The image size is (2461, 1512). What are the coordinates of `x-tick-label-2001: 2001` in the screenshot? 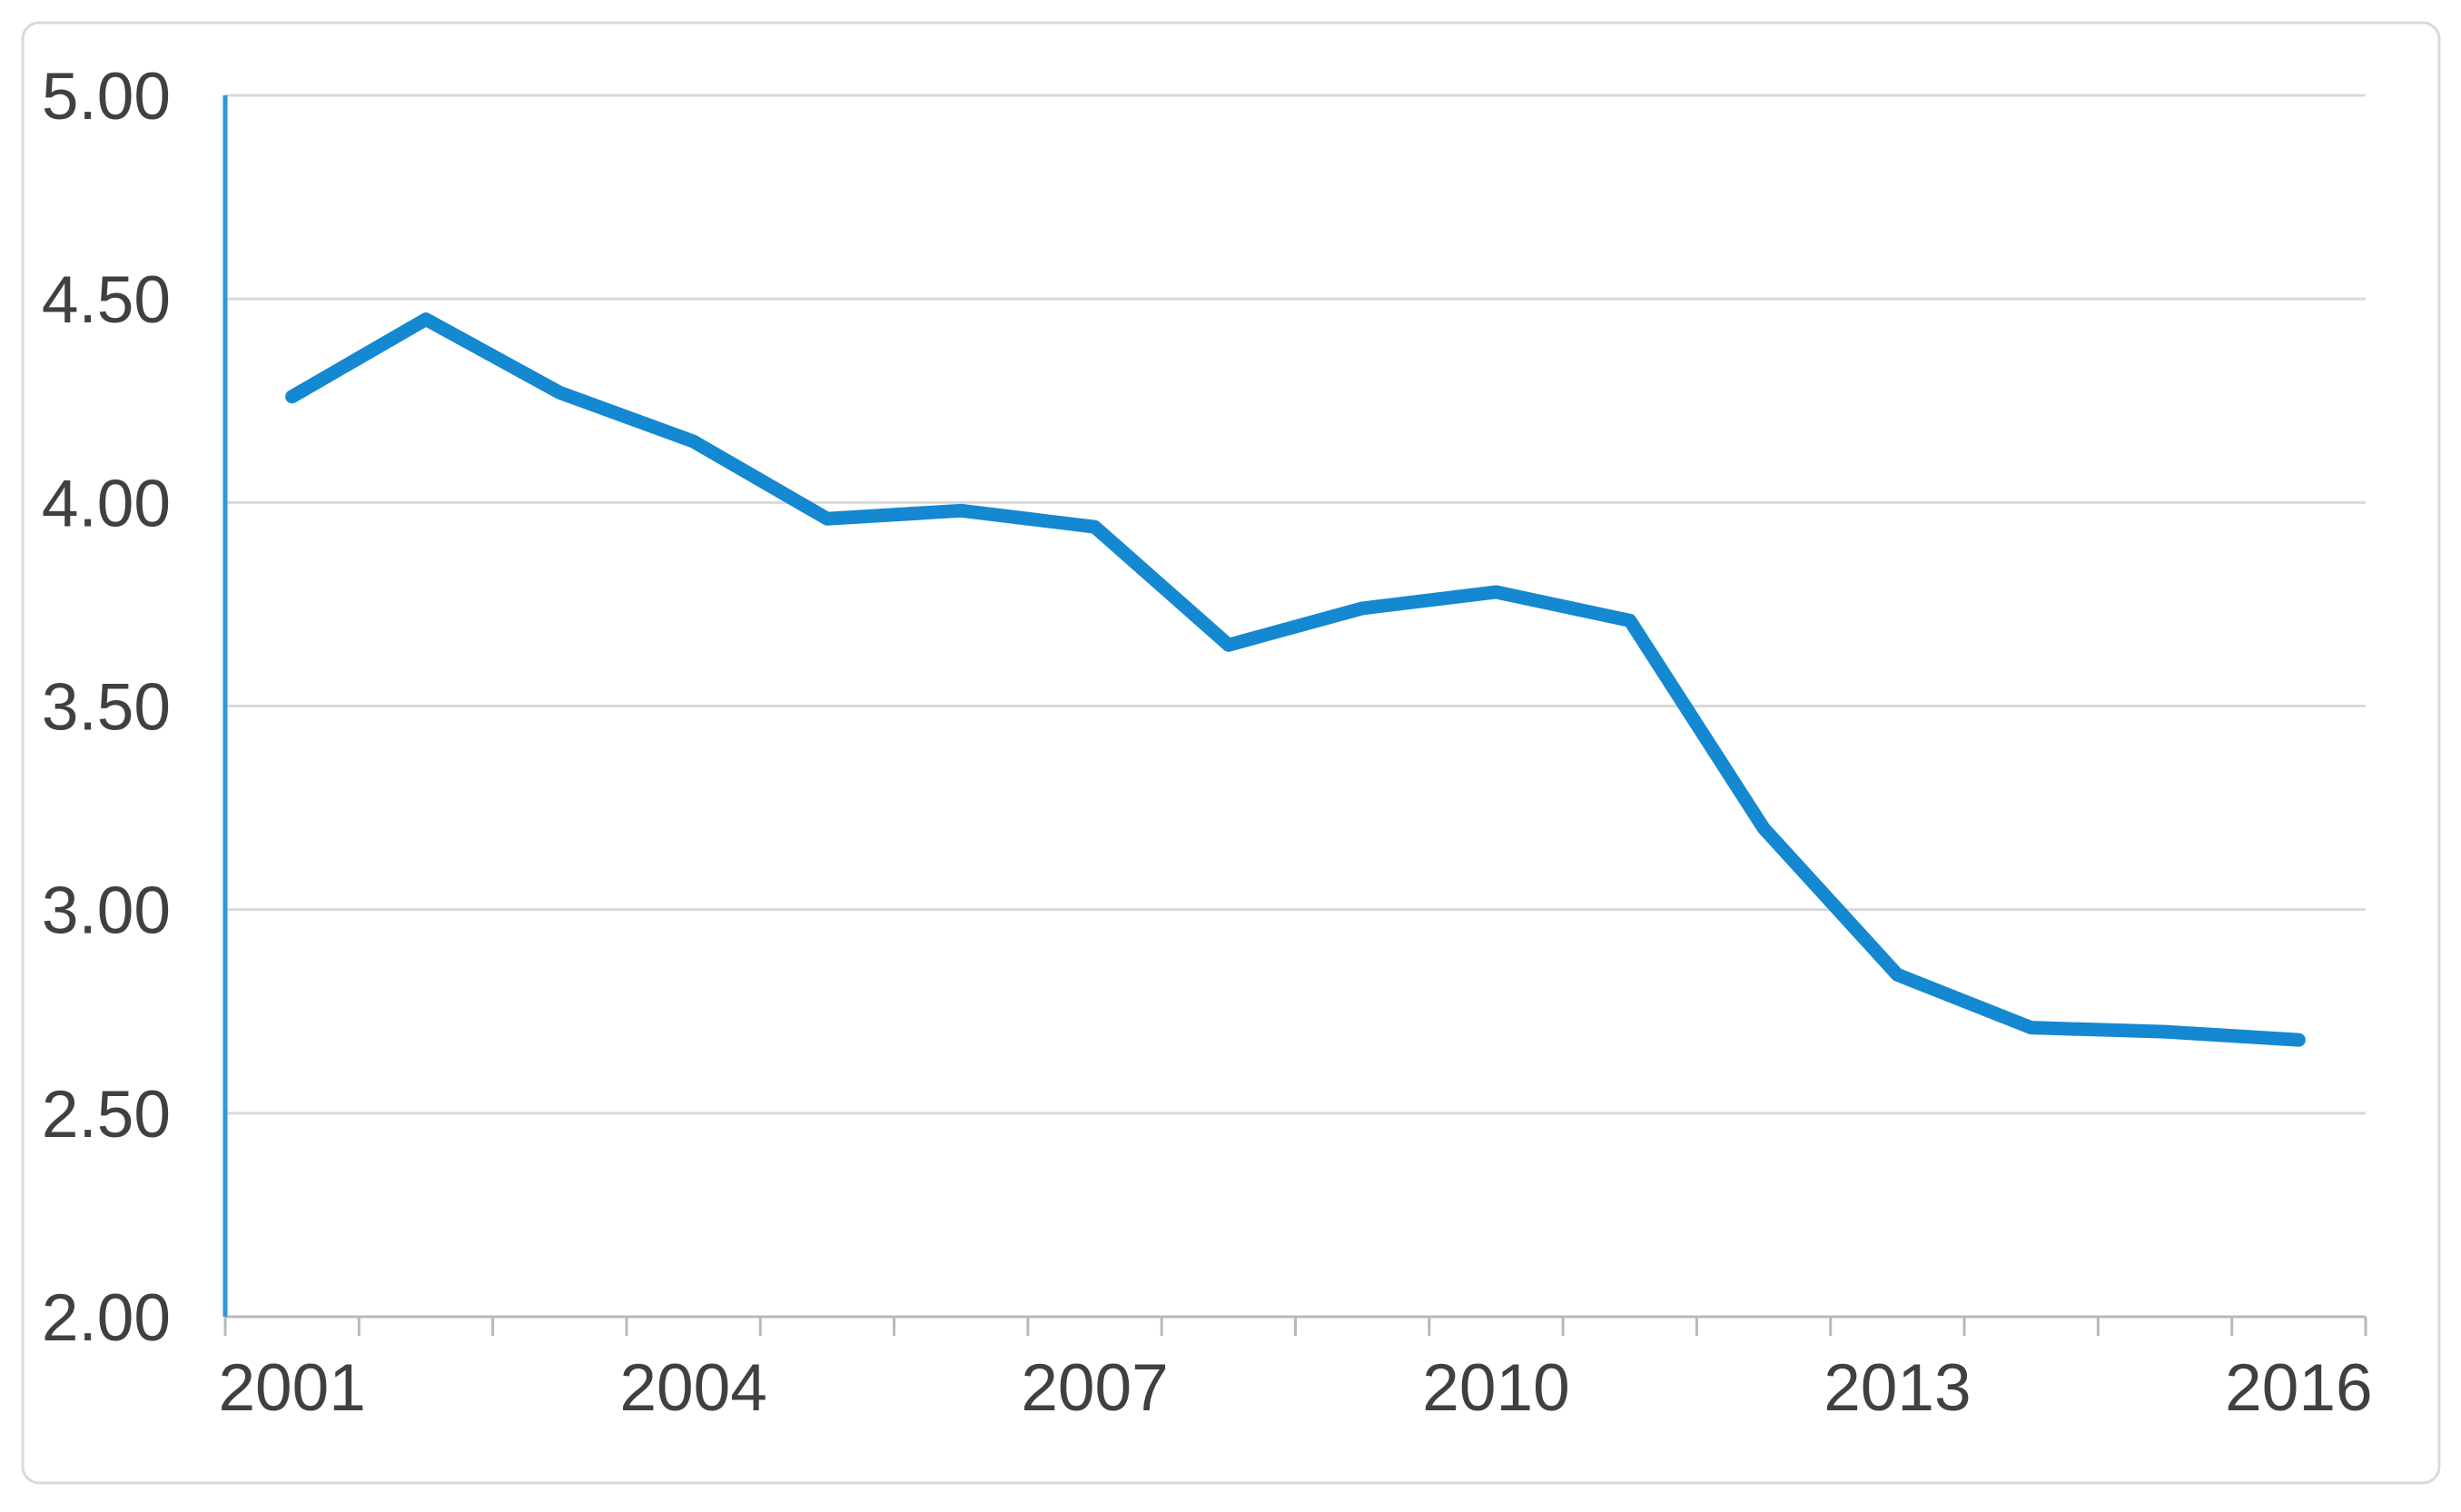 It's located at (291, 1388).